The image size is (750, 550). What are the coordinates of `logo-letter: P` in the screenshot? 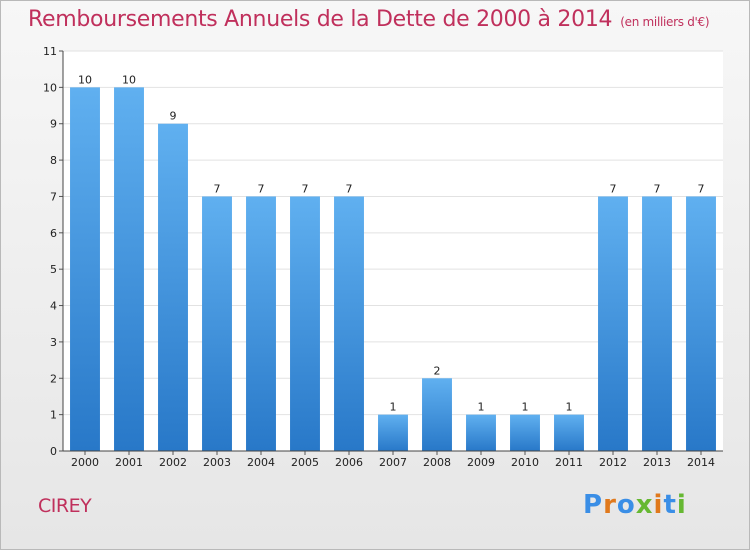 It's located at (593, 505).